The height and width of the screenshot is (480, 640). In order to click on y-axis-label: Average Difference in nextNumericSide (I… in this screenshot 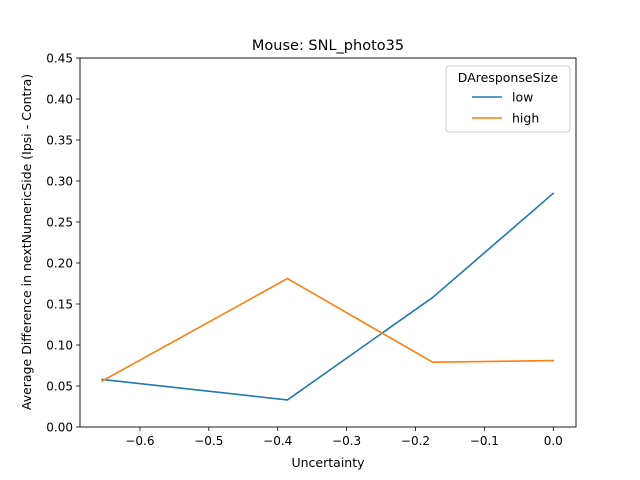, I will do `click(26, 242)`.